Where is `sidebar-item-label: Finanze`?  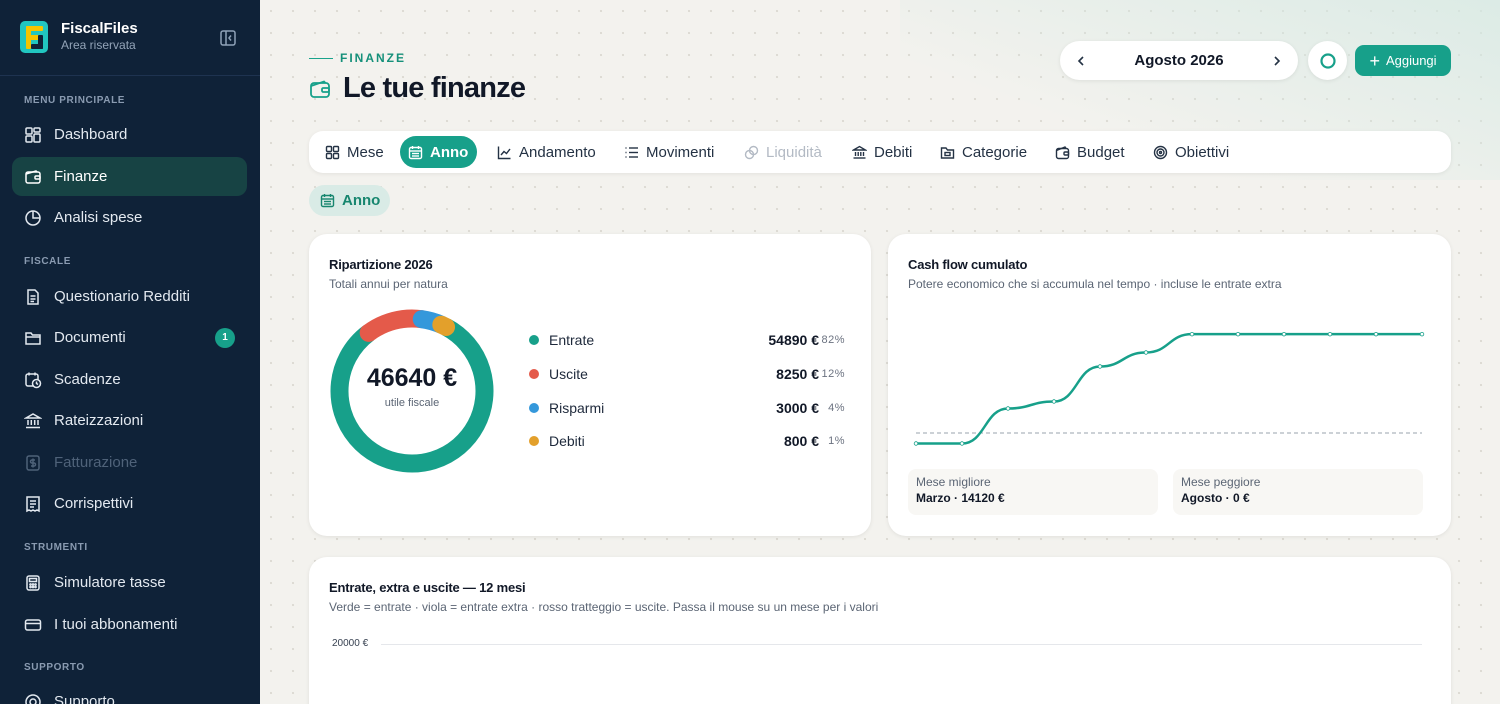 sidebar-item-label: Finanze is located at coordinates (81, 176).